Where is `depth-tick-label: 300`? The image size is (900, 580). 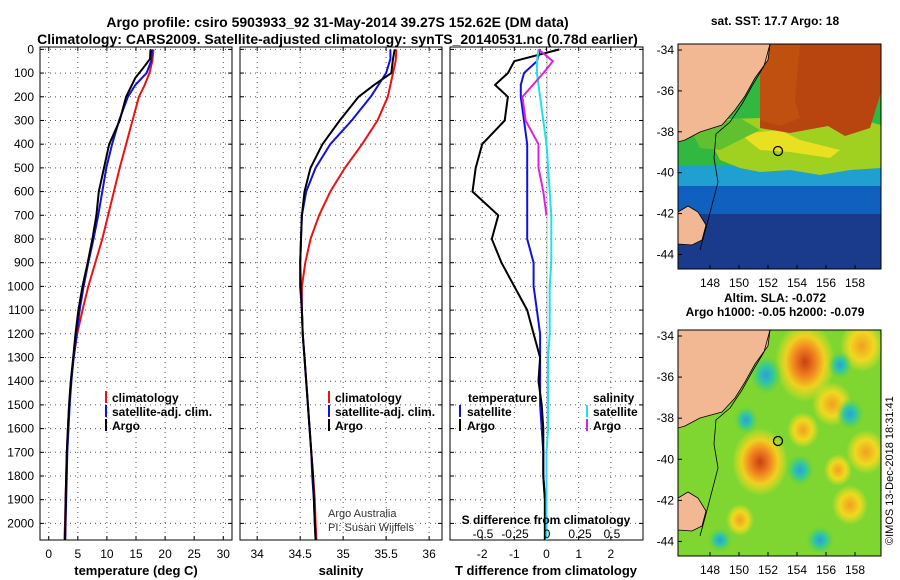
depth-tick-label: 300 is located at coordinates (24, 120).